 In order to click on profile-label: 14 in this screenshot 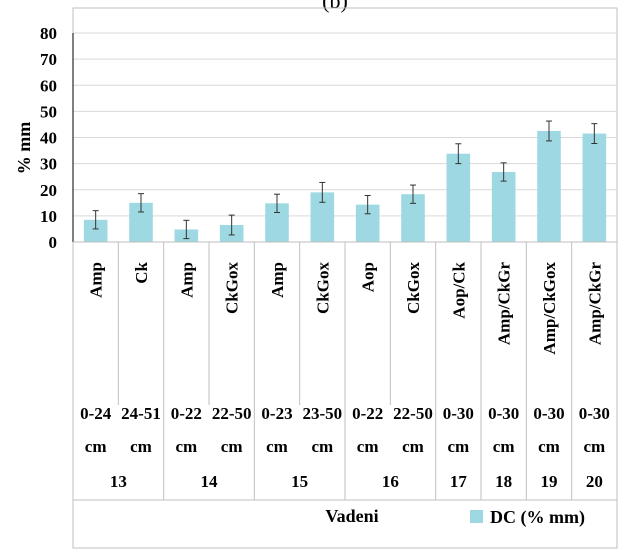, I will do `click(210, 481)`.